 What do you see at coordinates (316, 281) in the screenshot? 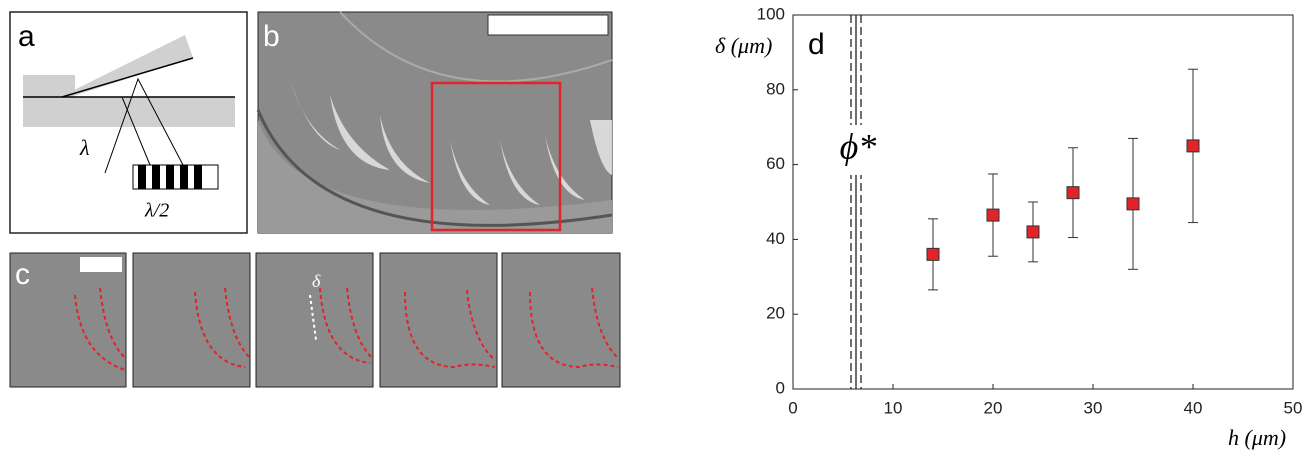
I see `delta-label: δ` at bounding box center [316, 281].